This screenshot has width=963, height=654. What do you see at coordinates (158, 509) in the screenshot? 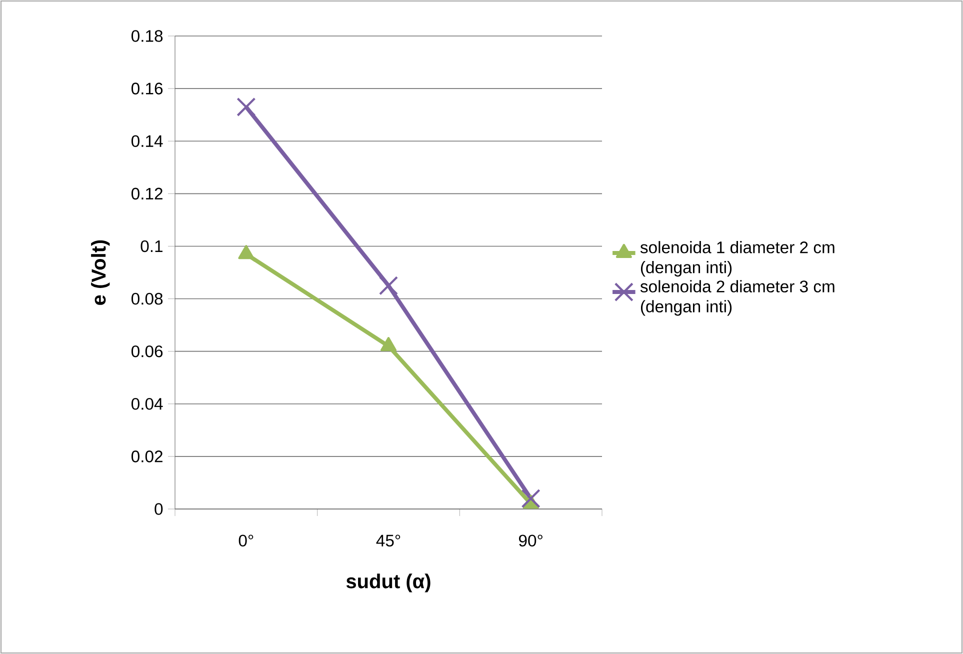
I see `y-tick-label: 0` at bounding box center [158, 509].